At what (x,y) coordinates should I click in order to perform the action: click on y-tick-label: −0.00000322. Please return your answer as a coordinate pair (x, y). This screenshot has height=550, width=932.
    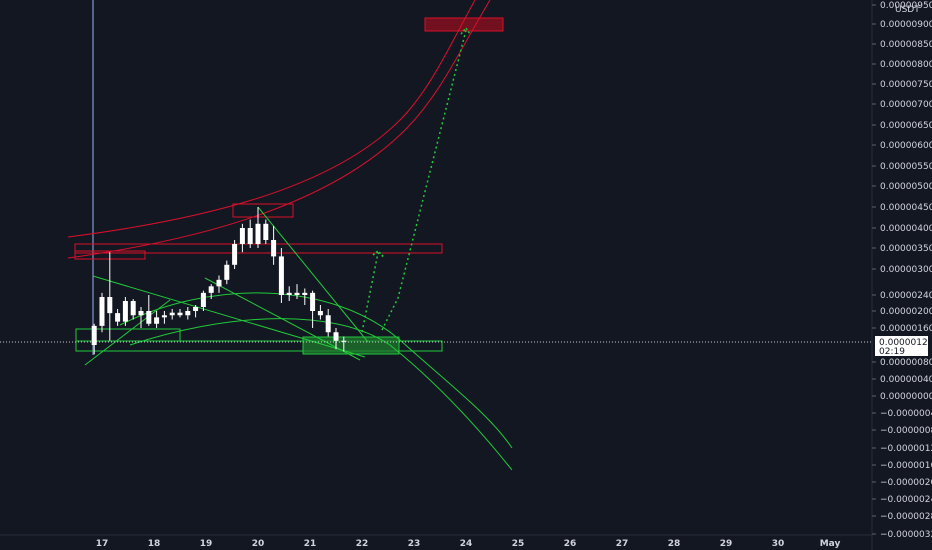
    Looking at the image, I should click on (906, 535).